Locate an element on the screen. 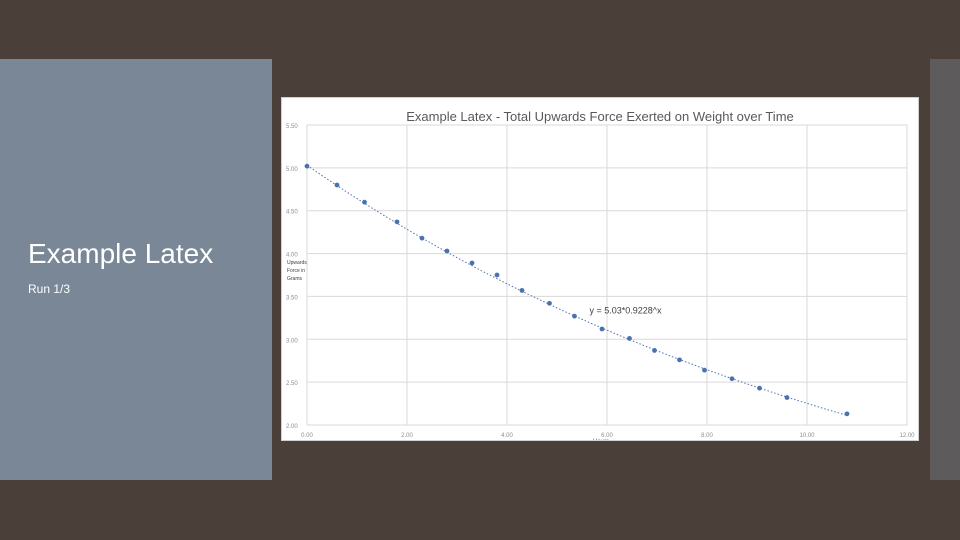 Image resolution: width=960 pixels, height=540 pixels. y-tick-label: 3.00 is located at coordinates (292, 341).